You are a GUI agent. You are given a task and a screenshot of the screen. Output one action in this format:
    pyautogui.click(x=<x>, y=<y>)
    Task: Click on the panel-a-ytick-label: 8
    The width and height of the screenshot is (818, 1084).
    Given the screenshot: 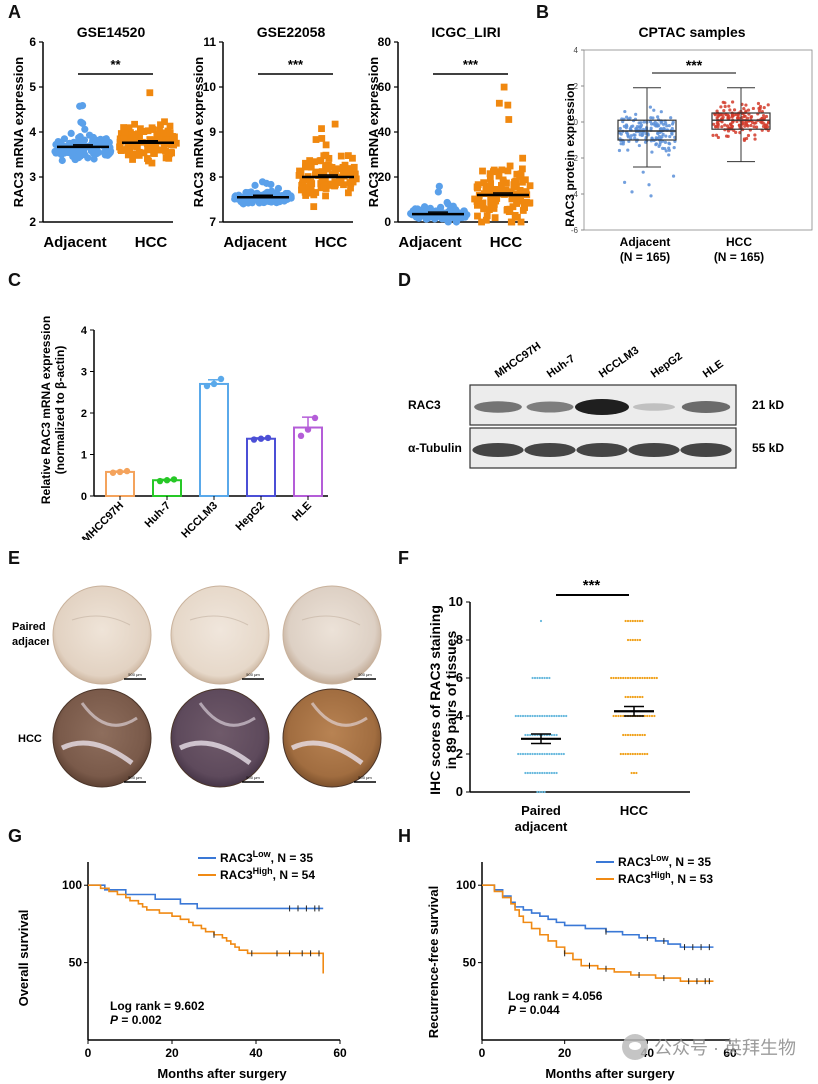 What is the action you would take?
    pyautogui.click(x=212, y=177)
    